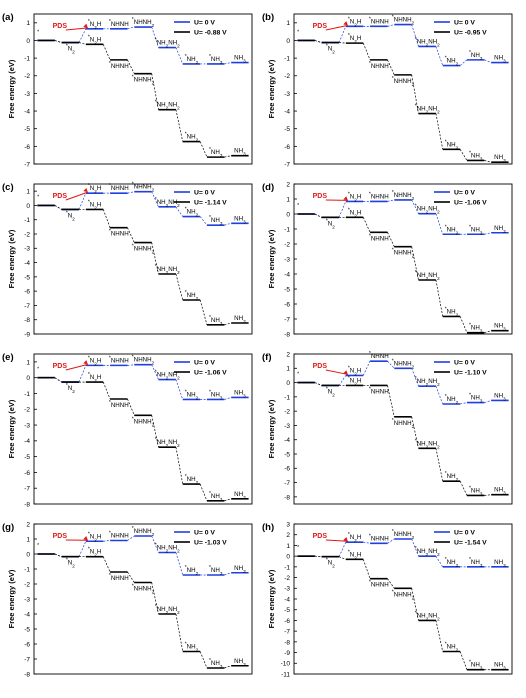 The height and width of the screenshot is (698, 526). I want to click on step-label-upper: *NH2, so click(192, 394).